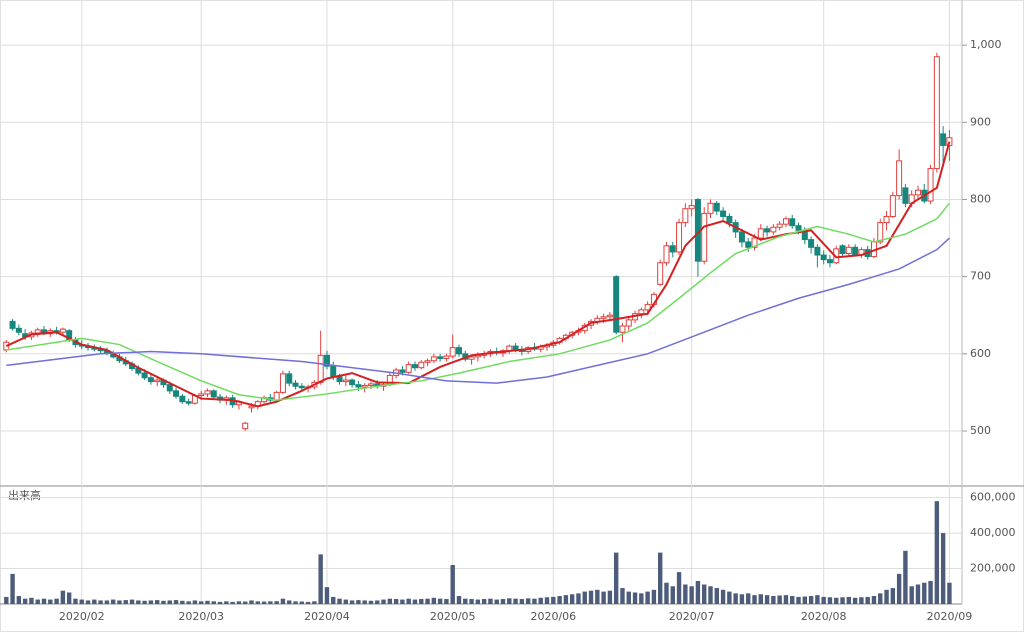 The width and height of the screenshot is (1024, 636). I want to click on volume-label: 出来高, so click(24, 495).